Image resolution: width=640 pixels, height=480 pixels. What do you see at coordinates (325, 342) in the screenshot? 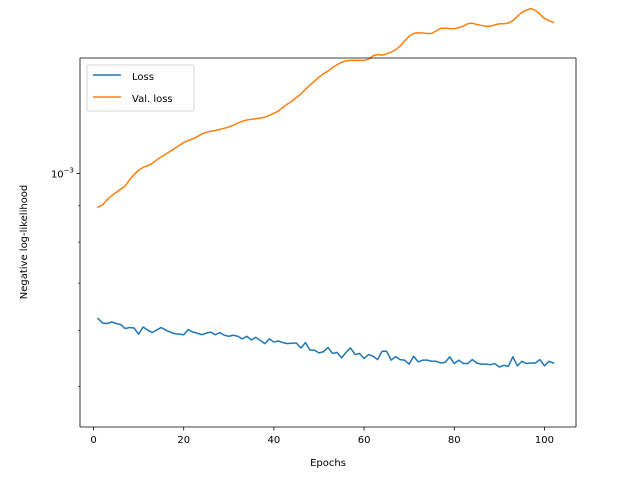
I see `series-line-loss` at bounding box center [325, 342].